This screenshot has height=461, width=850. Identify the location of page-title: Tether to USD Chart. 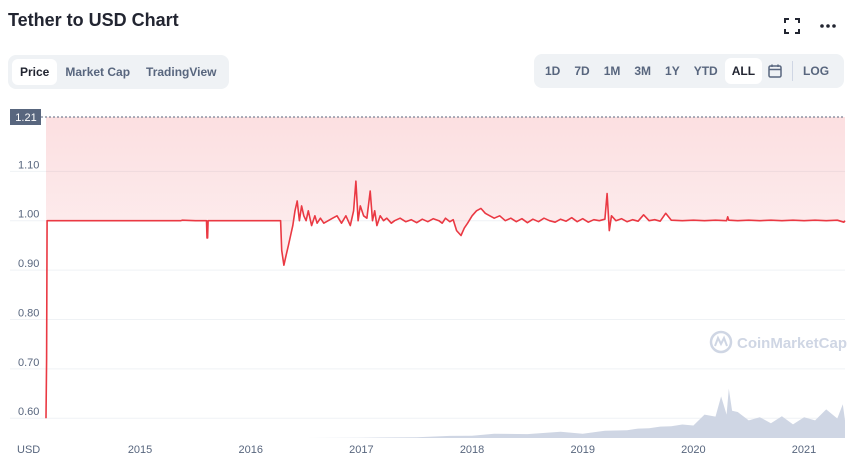
(93, 20).